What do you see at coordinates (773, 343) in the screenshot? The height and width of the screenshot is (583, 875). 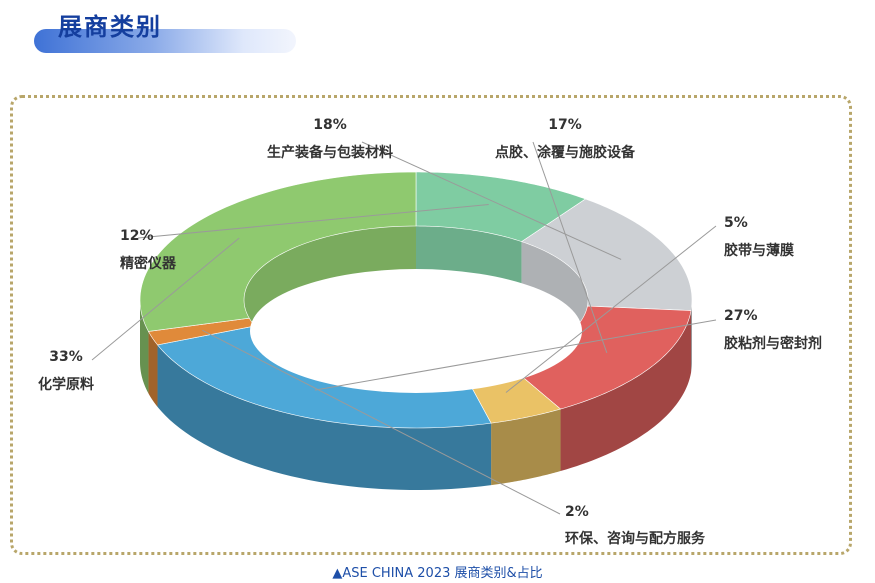 I see `category-label-4: 胶粘剂与密封剂` at bounding box center [773, 343].